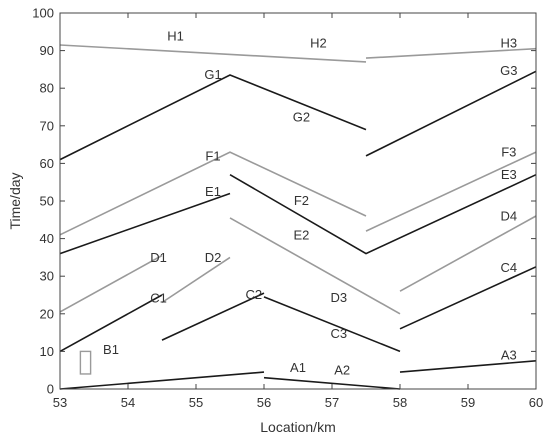 The image size is (550, 441). What do you see at coordinates (508, 151) in the screenshot?
I see `segment-label-f3: F3` at bounding box center [508, 151].